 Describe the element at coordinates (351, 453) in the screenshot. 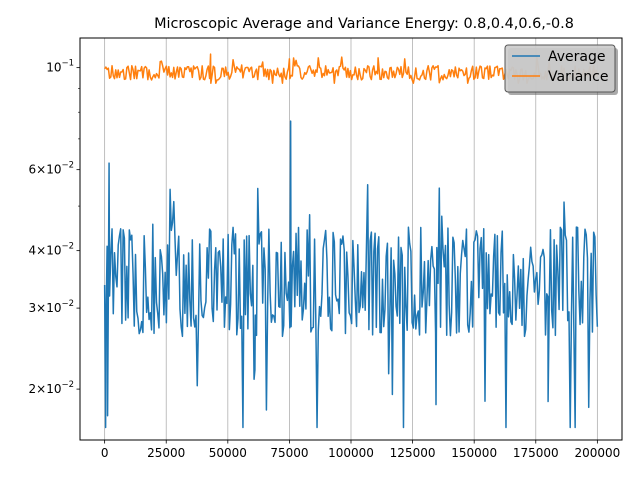

I see `x-tick-label: 100000` at that location.